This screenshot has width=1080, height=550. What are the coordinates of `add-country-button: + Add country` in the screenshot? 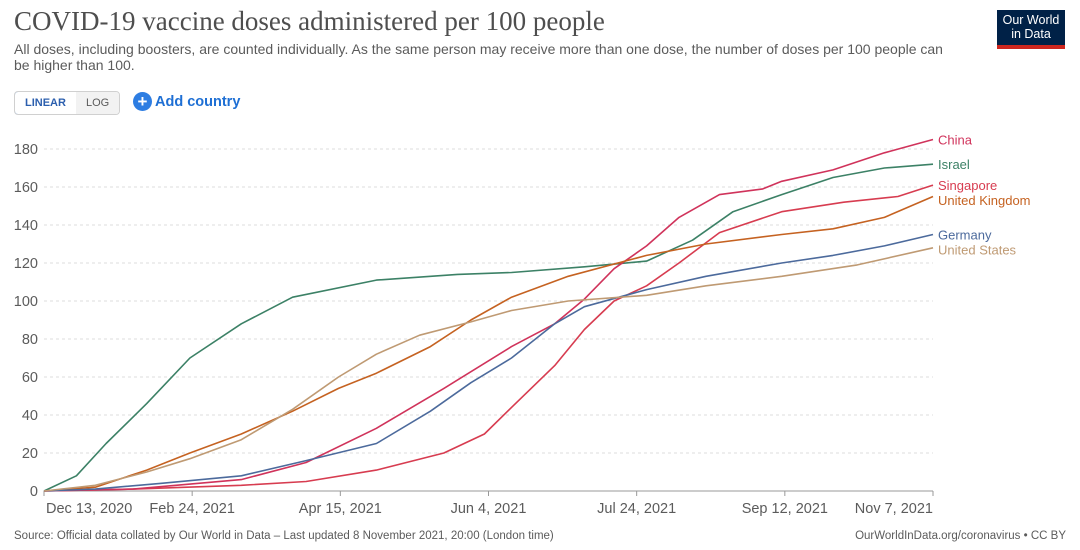 It's located at (186, 101).